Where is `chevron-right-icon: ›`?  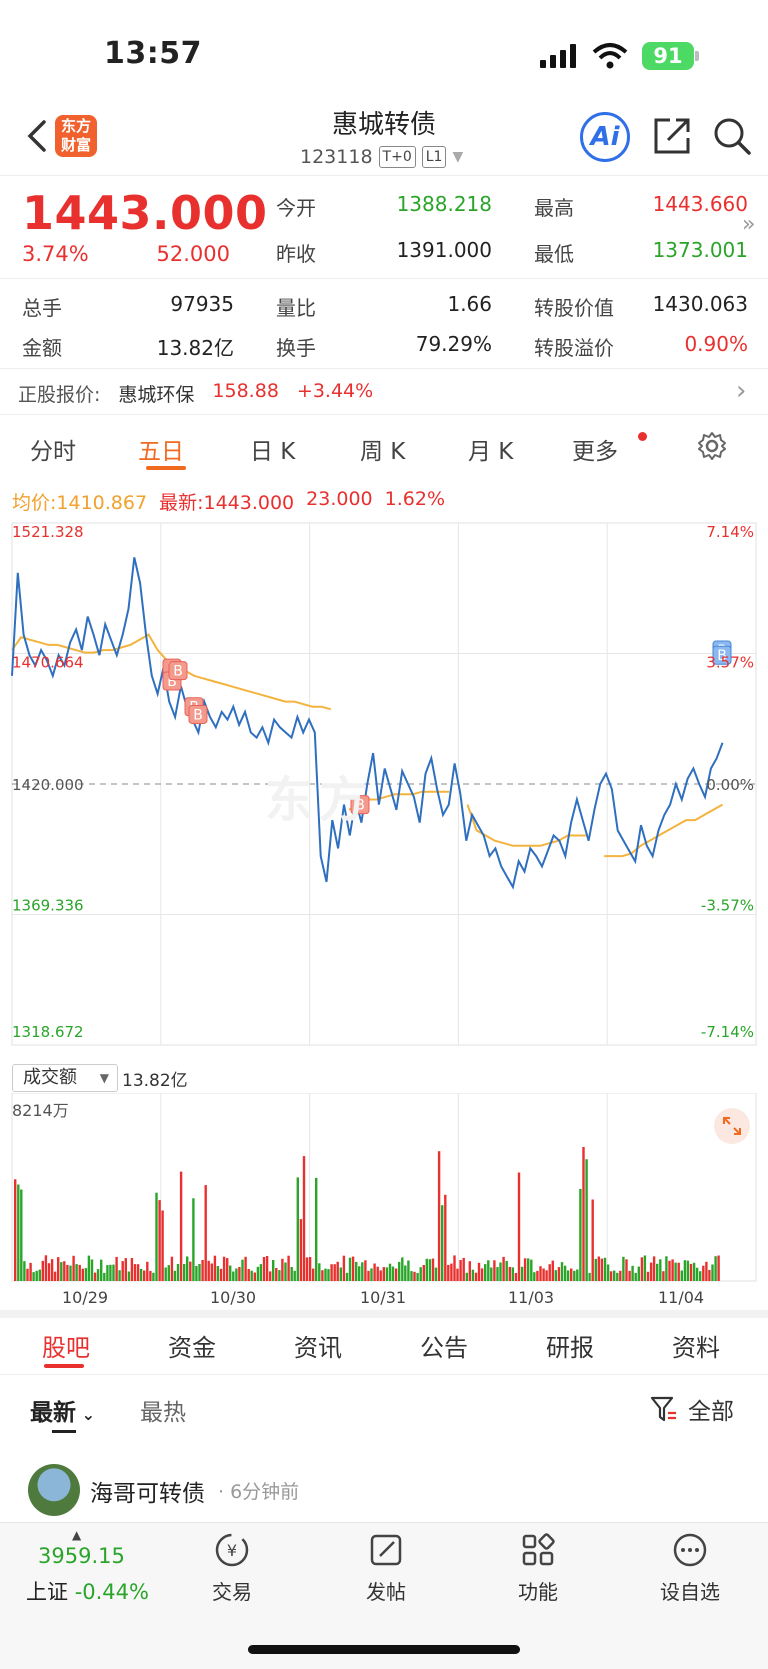 chevron-right-icon: › is located at coordinates (741, 391).